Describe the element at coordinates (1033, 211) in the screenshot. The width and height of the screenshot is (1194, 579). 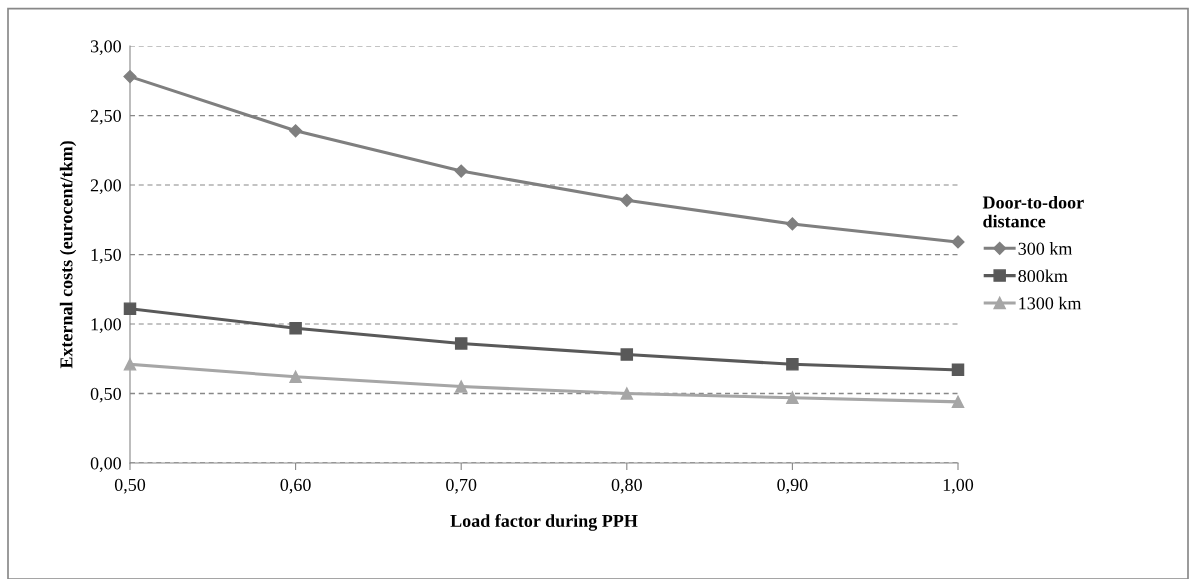
I see `legend-title: Door-to-door distance` at that location.